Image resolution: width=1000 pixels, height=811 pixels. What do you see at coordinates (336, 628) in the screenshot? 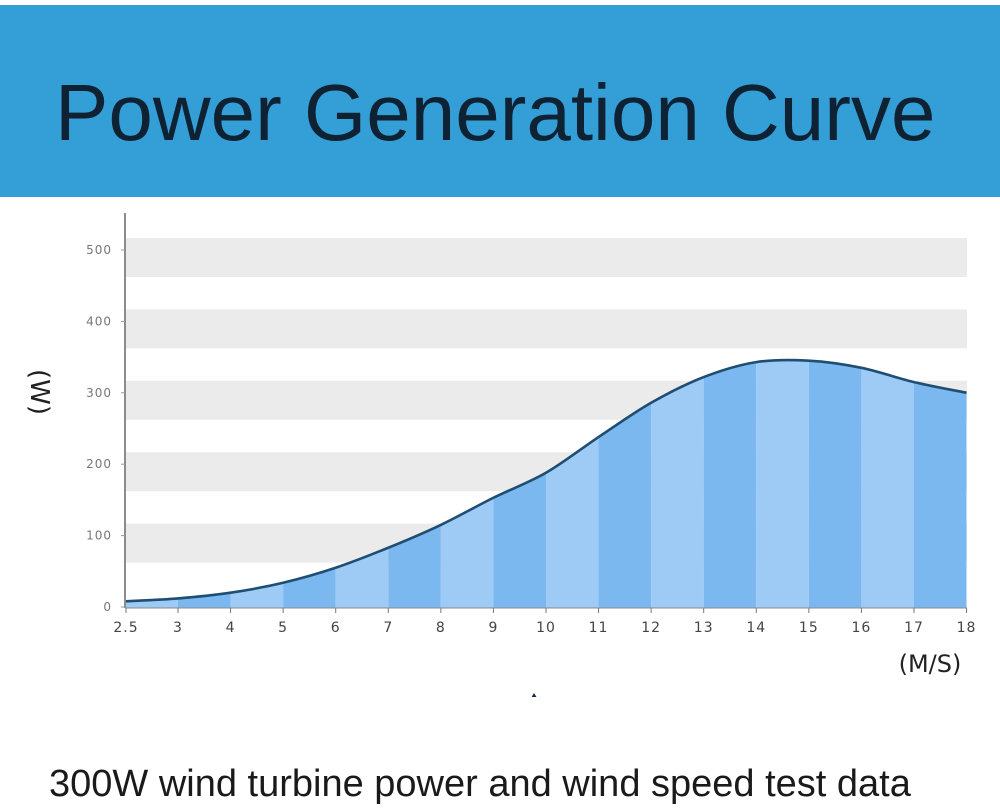
I see `x-tick-label: 6` at bounding box center [336, 628].